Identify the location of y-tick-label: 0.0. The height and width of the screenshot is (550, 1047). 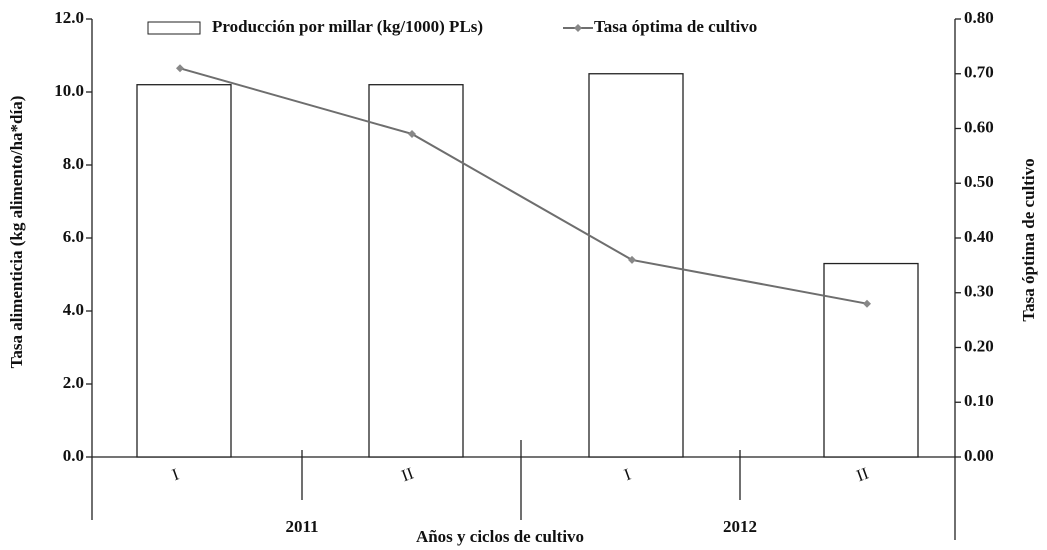
(73, 455).